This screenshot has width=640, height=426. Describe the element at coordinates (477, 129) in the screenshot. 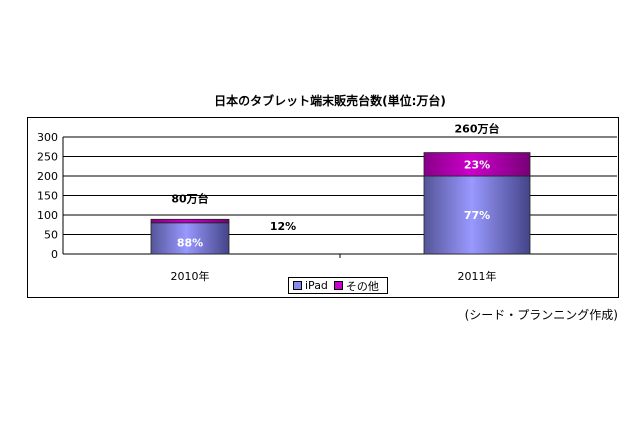

I see `total-label: 260万台` at that location.